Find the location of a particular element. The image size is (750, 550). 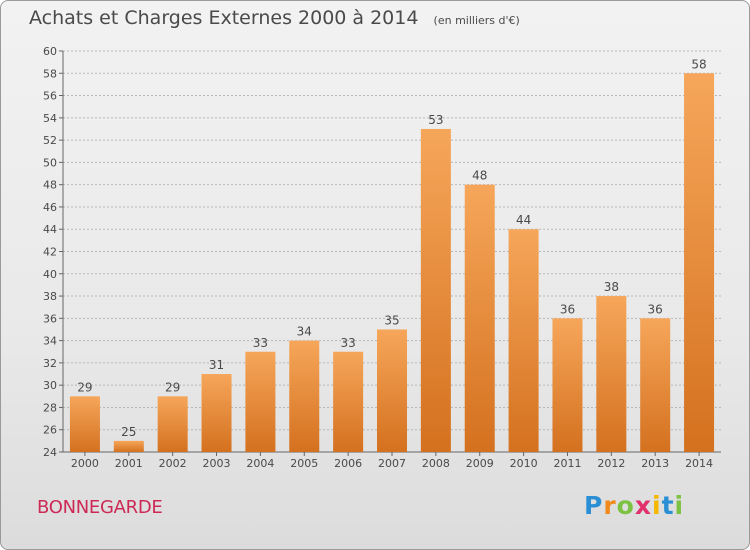

x-tick-label: 2008 is located at coordinates (436, 463).